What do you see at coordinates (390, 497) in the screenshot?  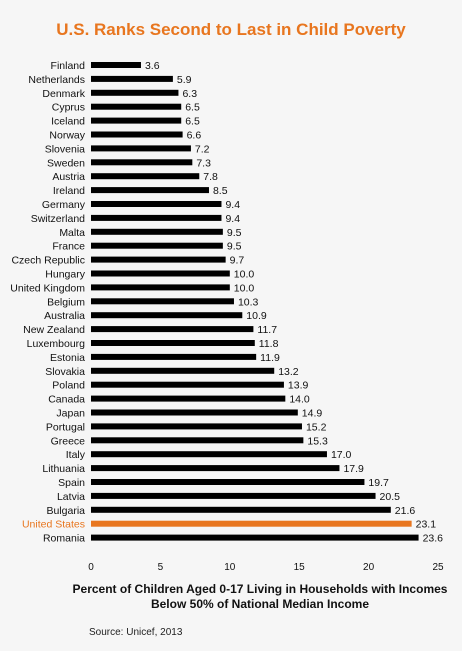 I see `value-label: 20.5` at bounding box center [390, 497].